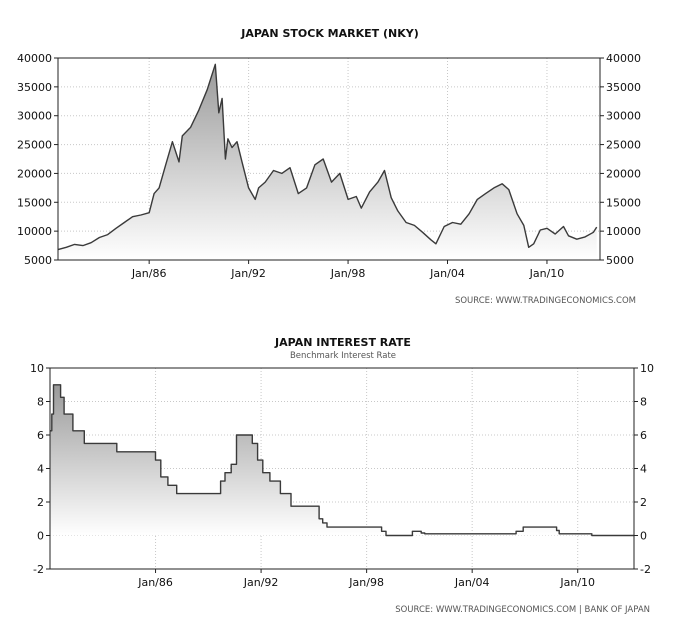 The height and width of the screenshot is (635, 683). Describe the element at coordinates (620, 159) in the screenshot. I see `y-axis-right: 5000 10000 15000 20000 25000 30000 35000 40000` at that location.